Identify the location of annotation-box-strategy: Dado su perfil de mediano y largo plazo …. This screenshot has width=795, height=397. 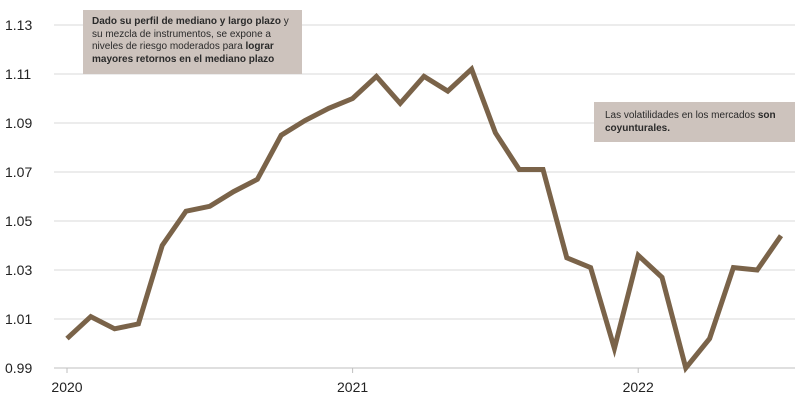
(192, 42).